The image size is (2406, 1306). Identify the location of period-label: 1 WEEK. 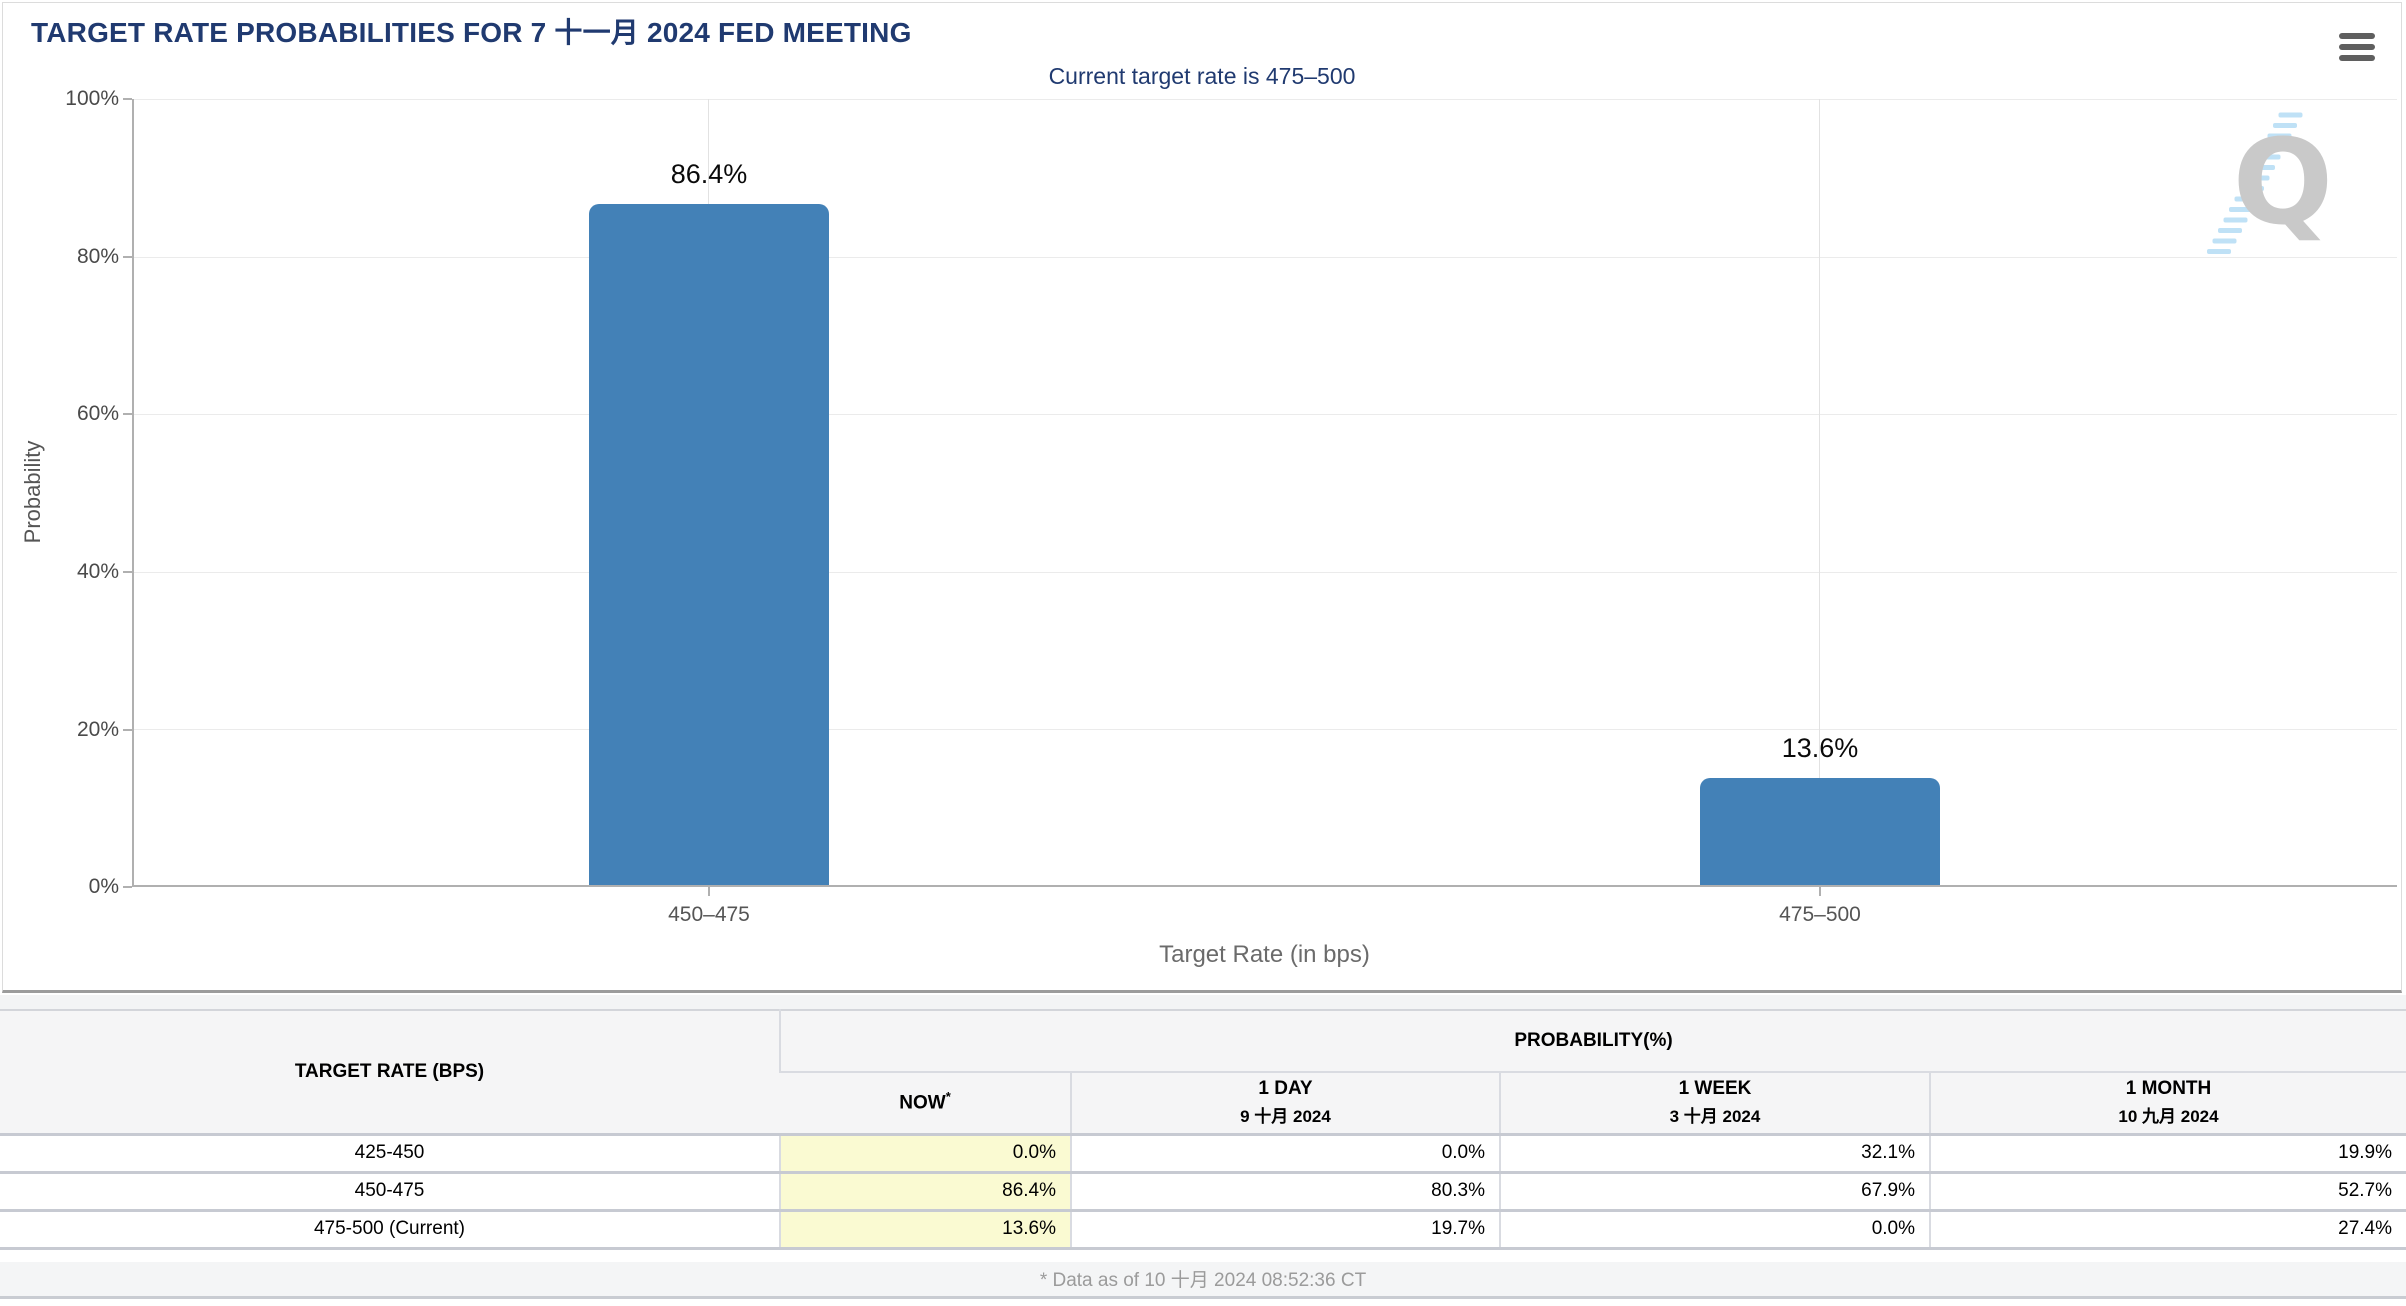
(1715, 1089).